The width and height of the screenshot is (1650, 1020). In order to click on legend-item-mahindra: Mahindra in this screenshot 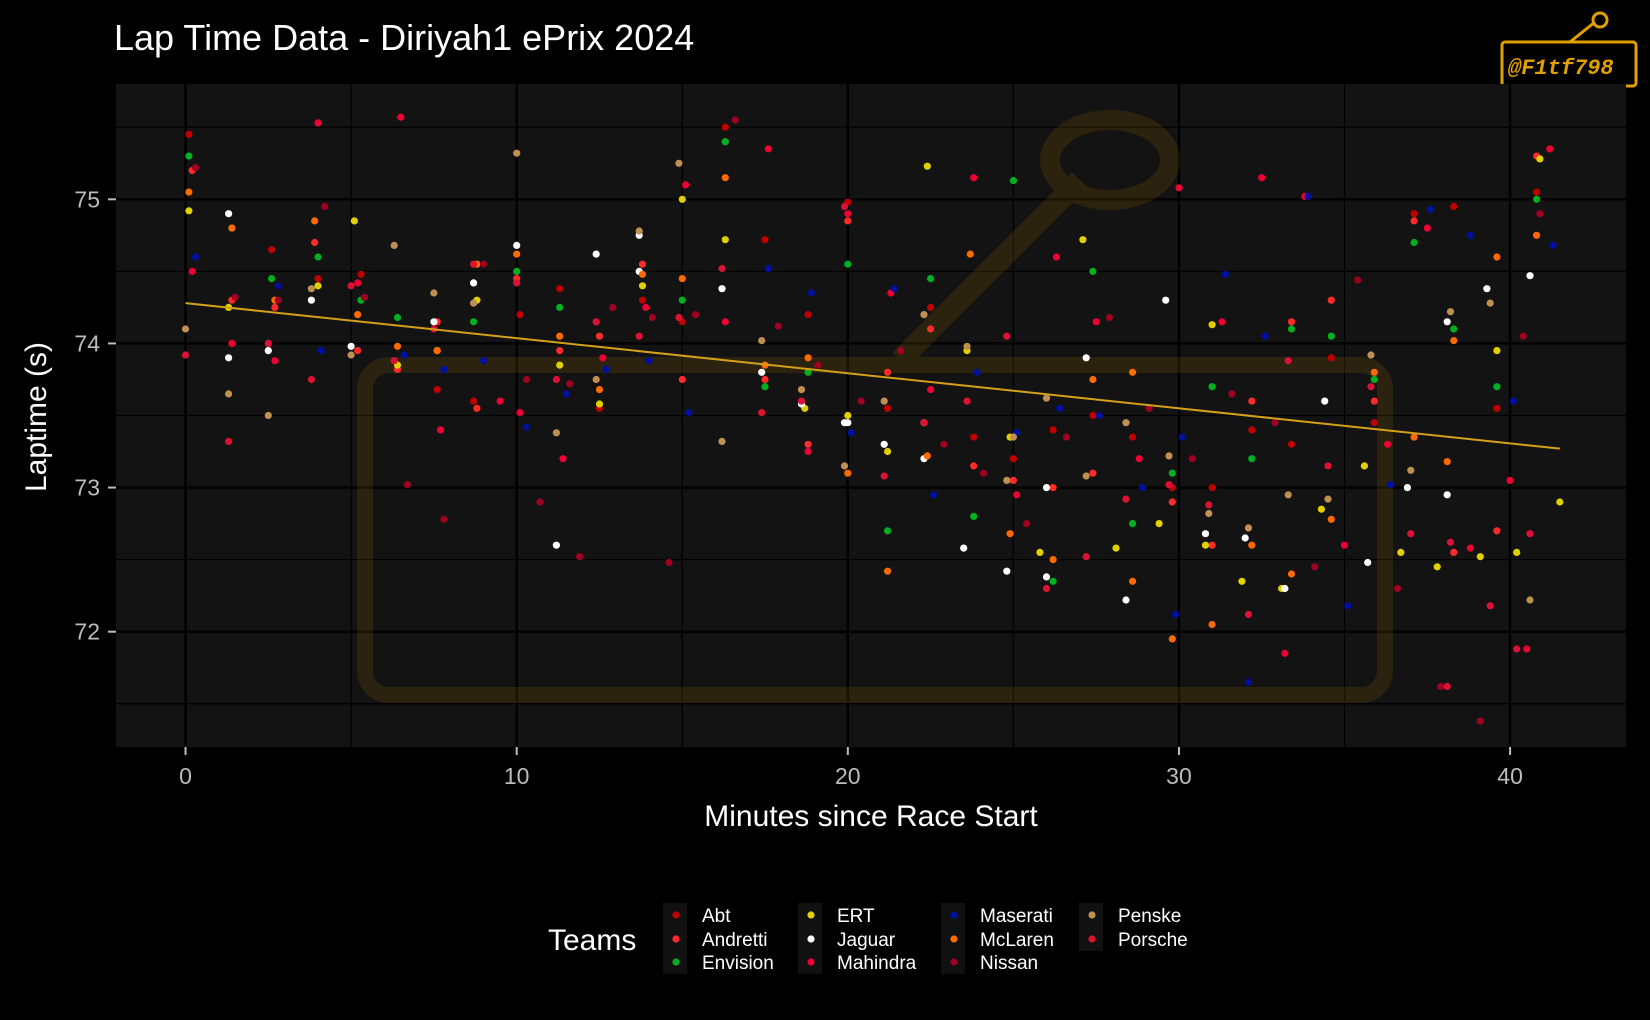, I will do `click(857, 962)`.